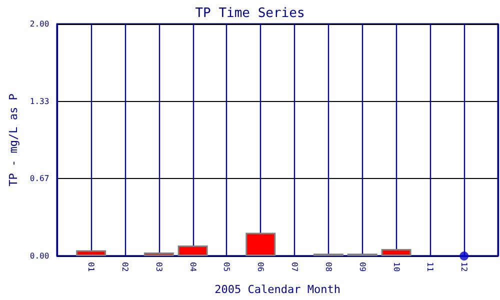  Describe the element at coordinates (13, 139) in the screenshot. I see `y-axis-title: TP - mg/L as P` at that location.